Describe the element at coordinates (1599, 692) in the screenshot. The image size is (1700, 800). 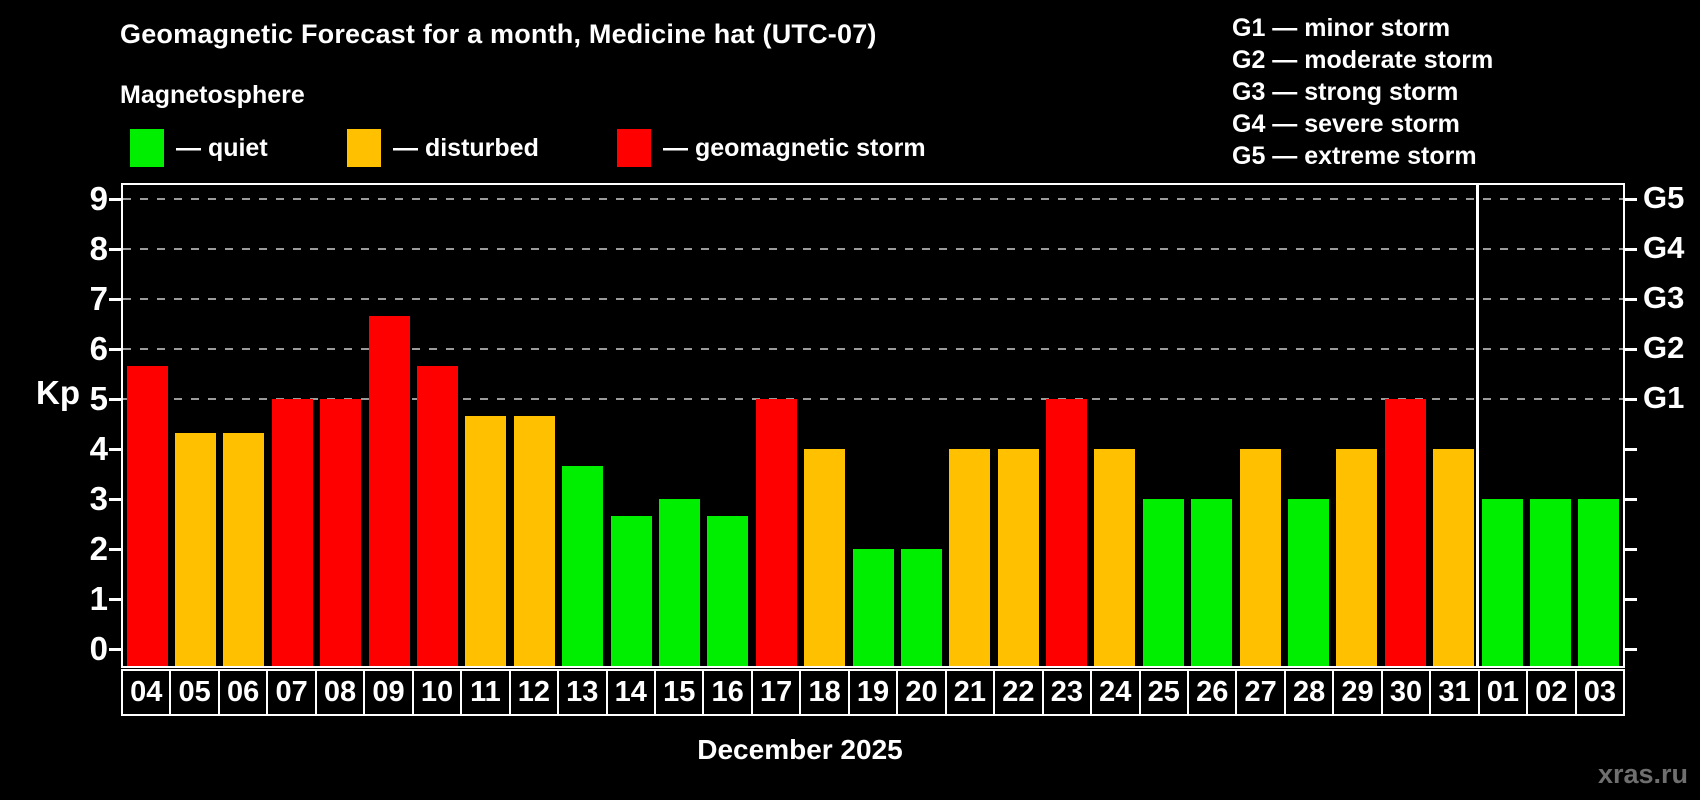
I see `day-cell-03: 03` at that location.